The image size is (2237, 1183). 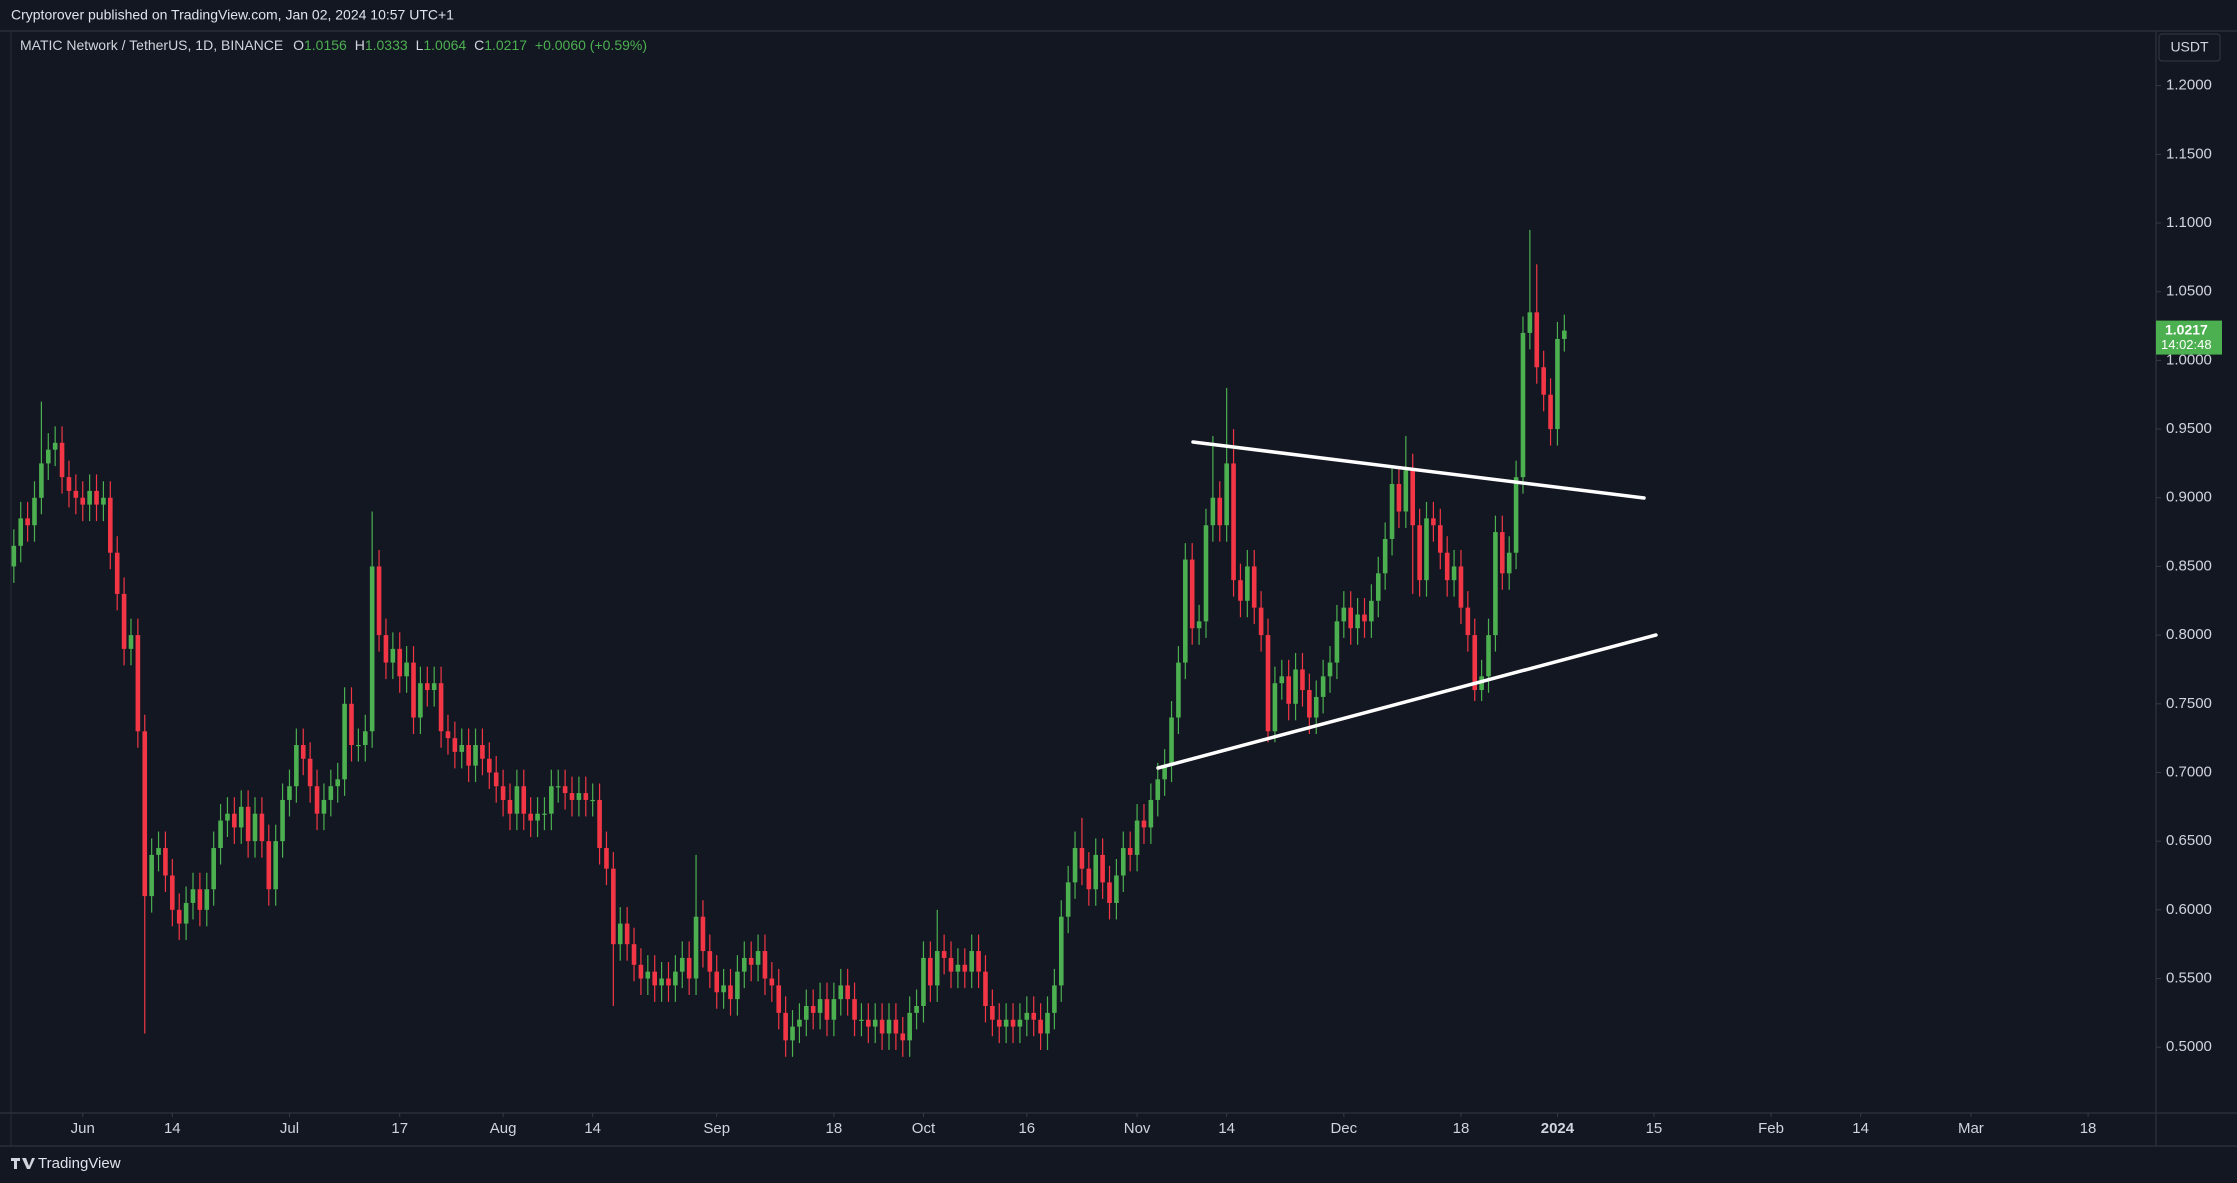 What do you see at coordinates (2186, 329) in the screenshot?
I see `last-price-label: 1.0217` at bounding box center [2186, 329].